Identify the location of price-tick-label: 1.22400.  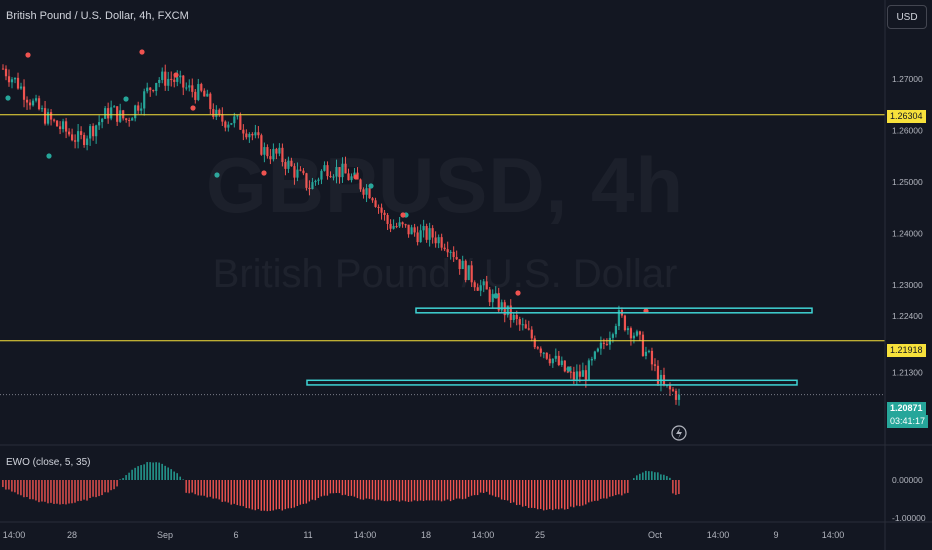
(907, 316).